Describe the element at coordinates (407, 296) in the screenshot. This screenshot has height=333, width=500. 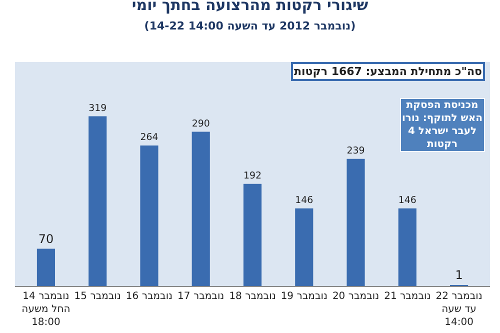
I see `x-tick-label: 21 נובמבר` at that location.